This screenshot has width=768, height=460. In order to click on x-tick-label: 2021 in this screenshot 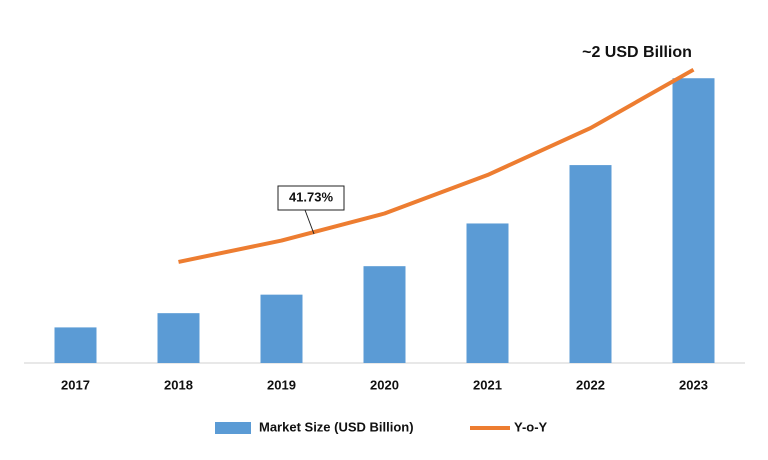, I will do `click(487, 384)`.